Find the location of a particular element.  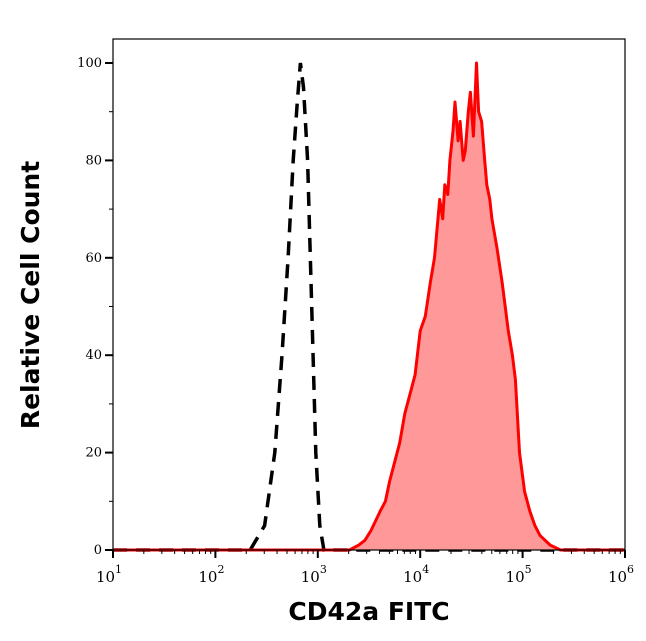

y-tick-label: 40 is located at coordinates (93, 355).